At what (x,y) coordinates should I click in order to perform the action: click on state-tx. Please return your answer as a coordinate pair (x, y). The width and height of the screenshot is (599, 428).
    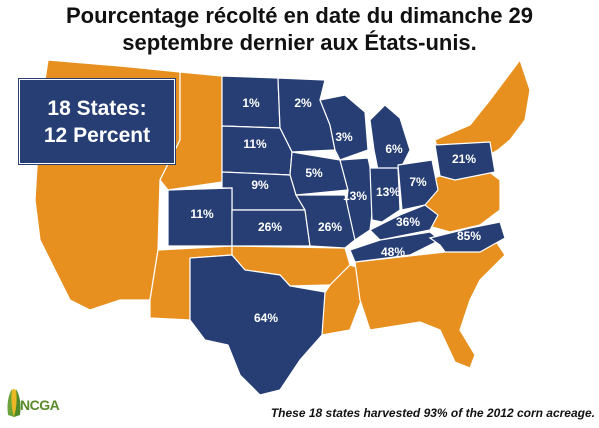
    Looking at the image, I should click on (257, 325).